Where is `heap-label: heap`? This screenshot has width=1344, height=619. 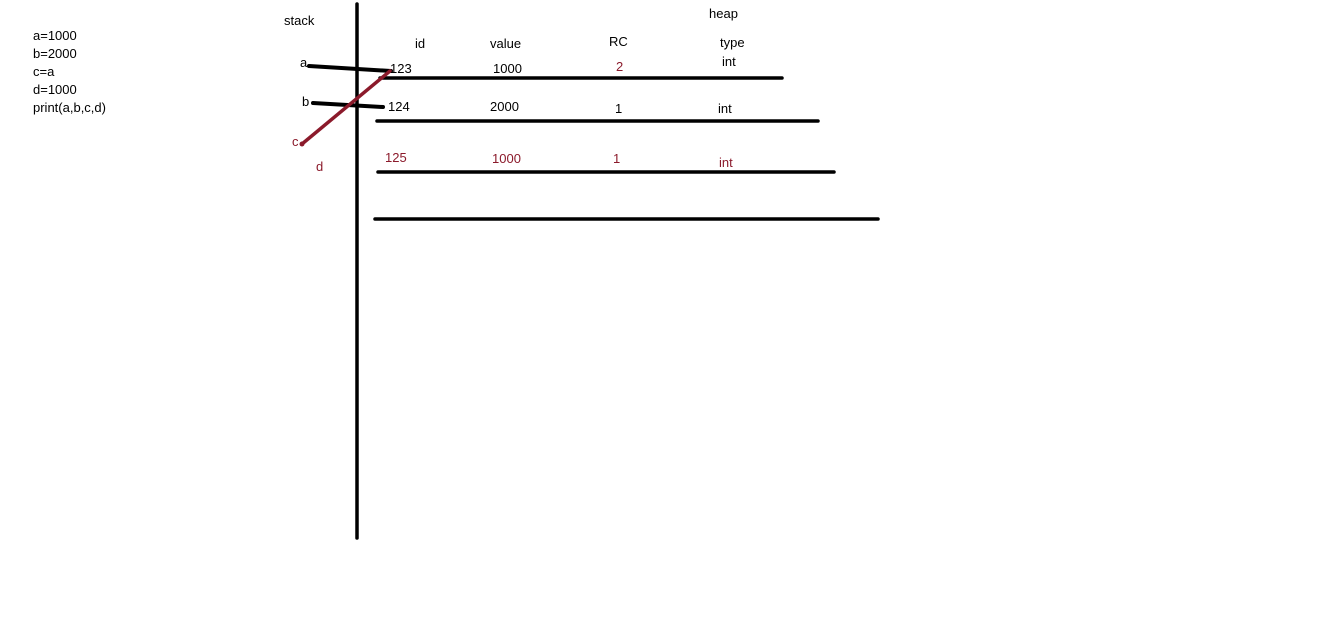
heap-label: heap is located at coordinates (723, 13).